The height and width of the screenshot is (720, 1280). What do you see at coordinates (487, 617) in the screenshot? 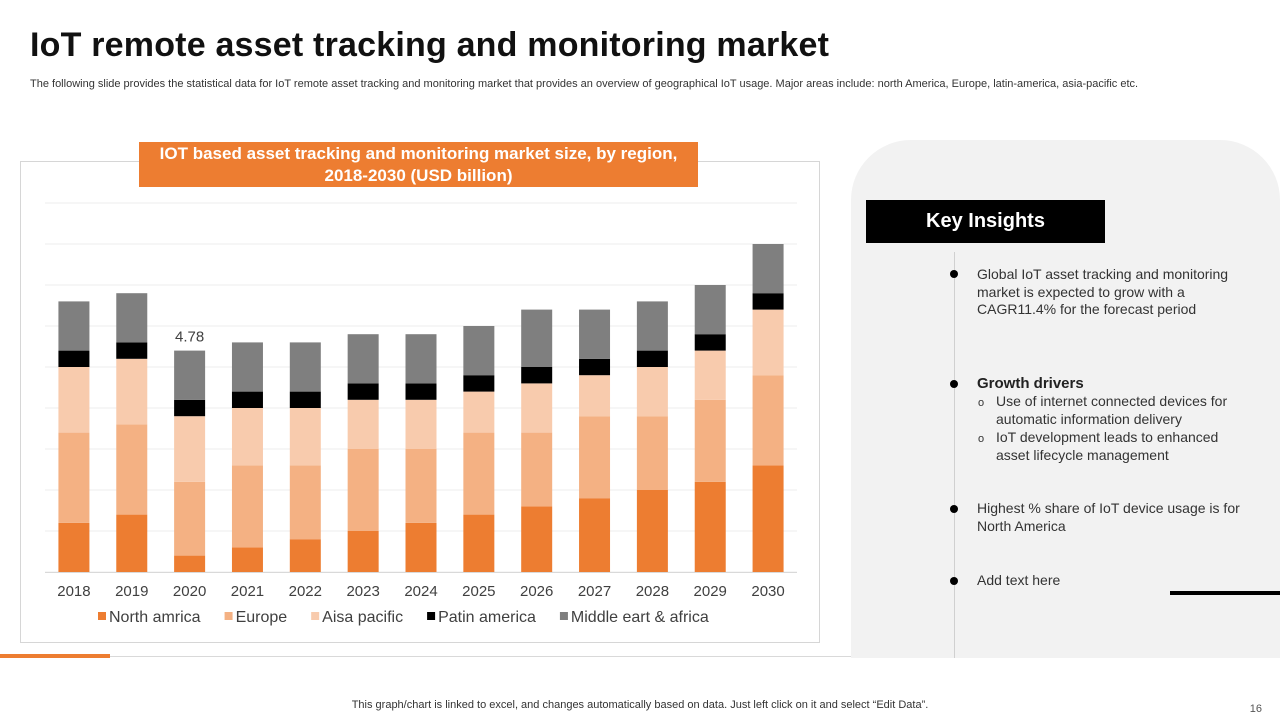
I see `legend-label: Patin america` at bounding box center [487, 617].